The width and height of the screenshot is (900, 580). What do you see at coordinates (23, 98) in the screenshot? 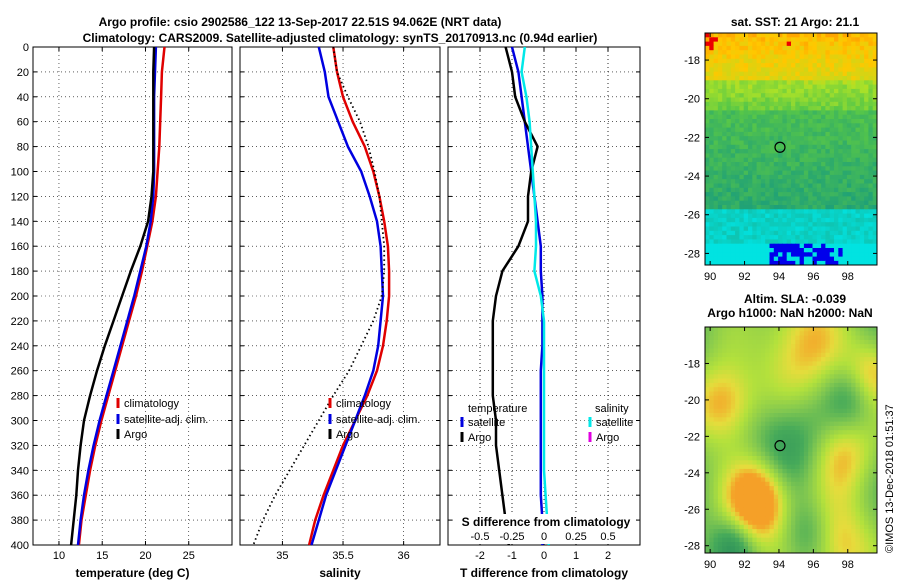
I see `y-tick-label: 40` at bounding box center [23, 98].